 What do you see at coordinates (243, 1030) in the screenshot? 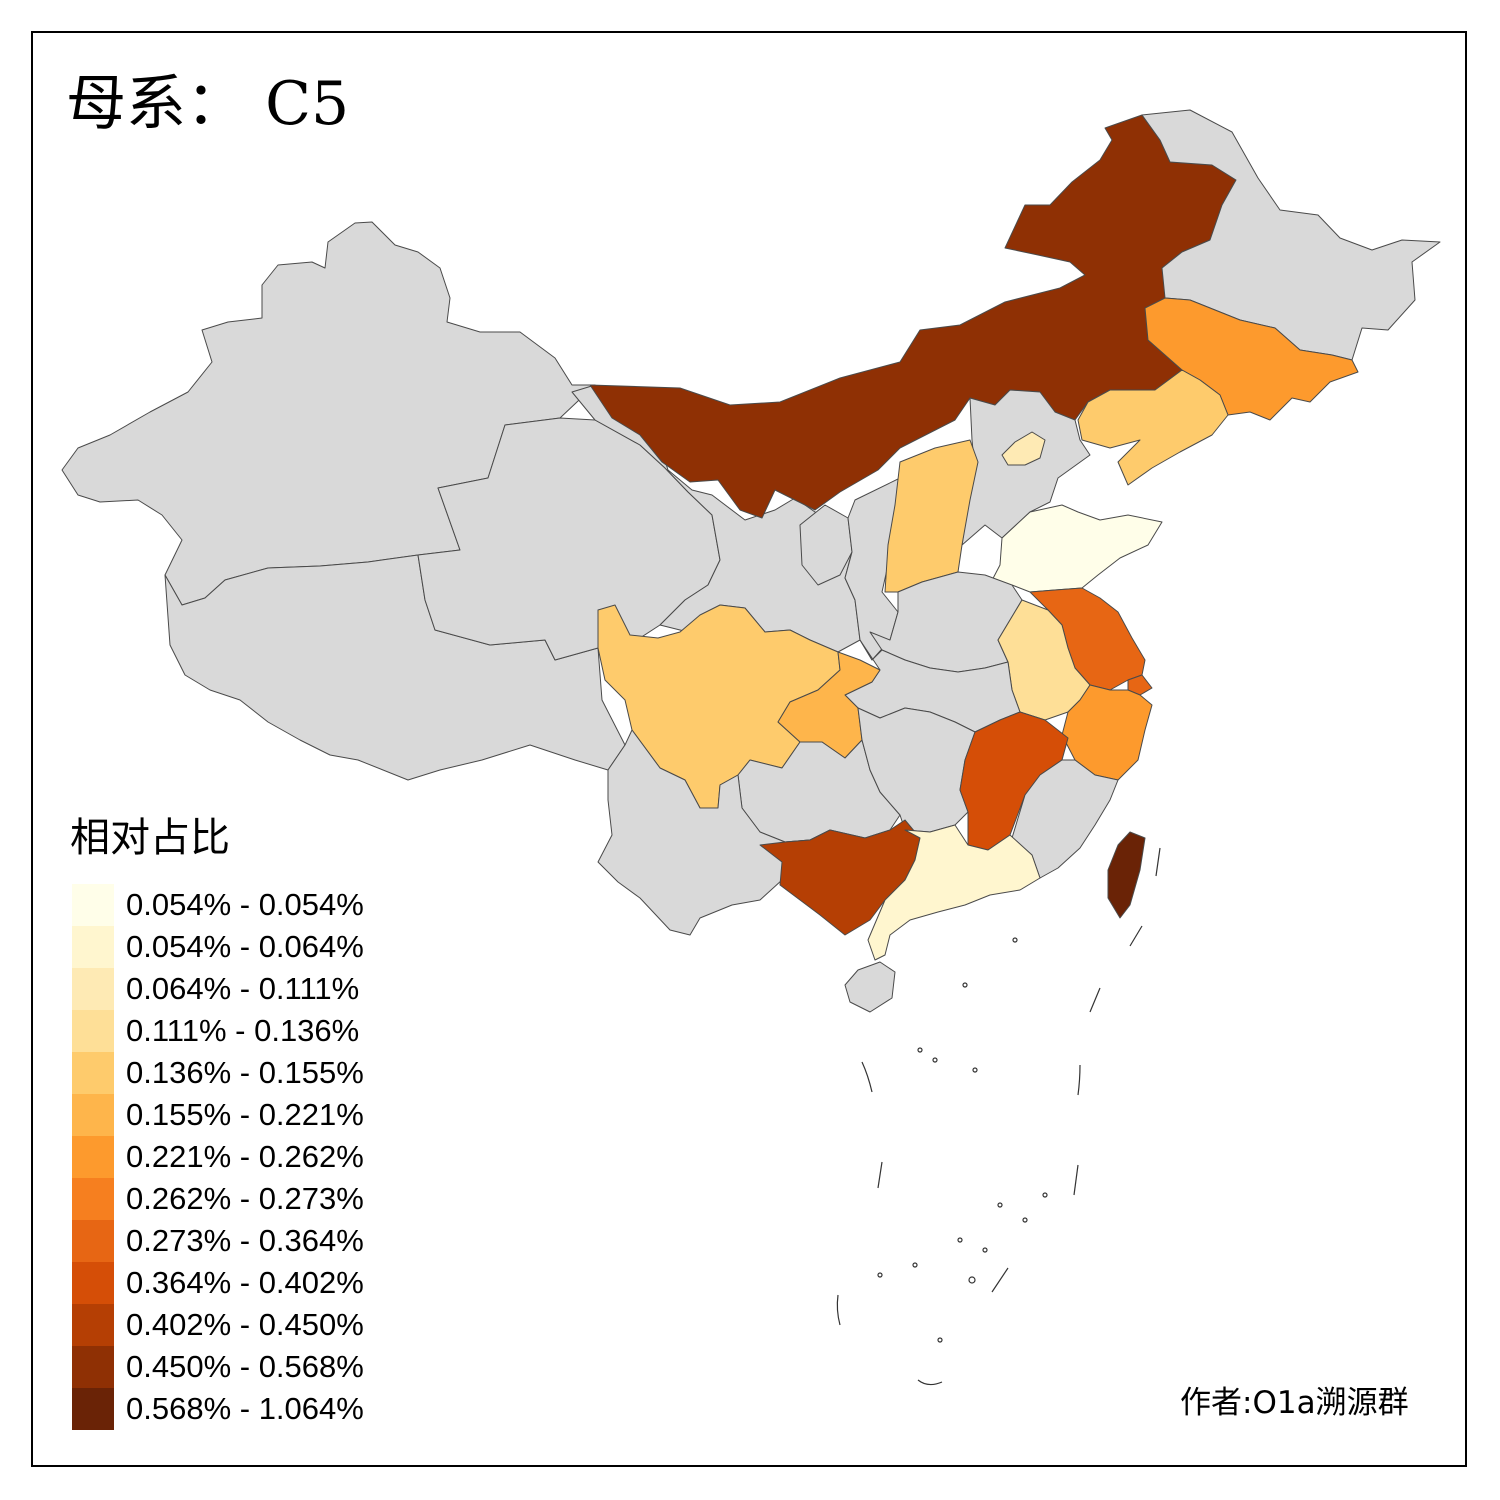
I see `legend-label: 0.111% - 0.136%` at bounding box center [243, 1030].